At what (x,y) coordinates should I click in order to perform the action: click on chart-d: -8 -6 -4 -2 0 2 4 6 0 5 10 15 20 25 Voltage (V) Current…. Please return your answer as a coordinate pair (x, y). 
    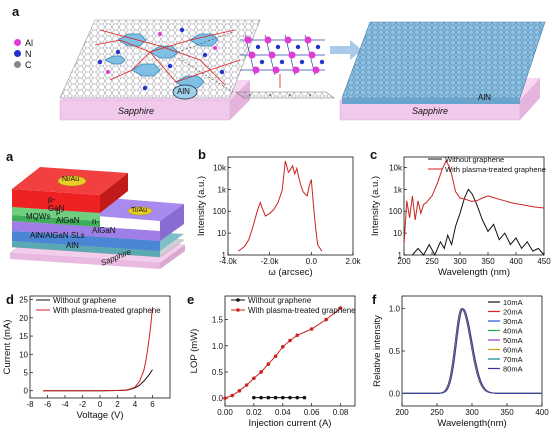
    Looking at the image, I should click on (86, 358).